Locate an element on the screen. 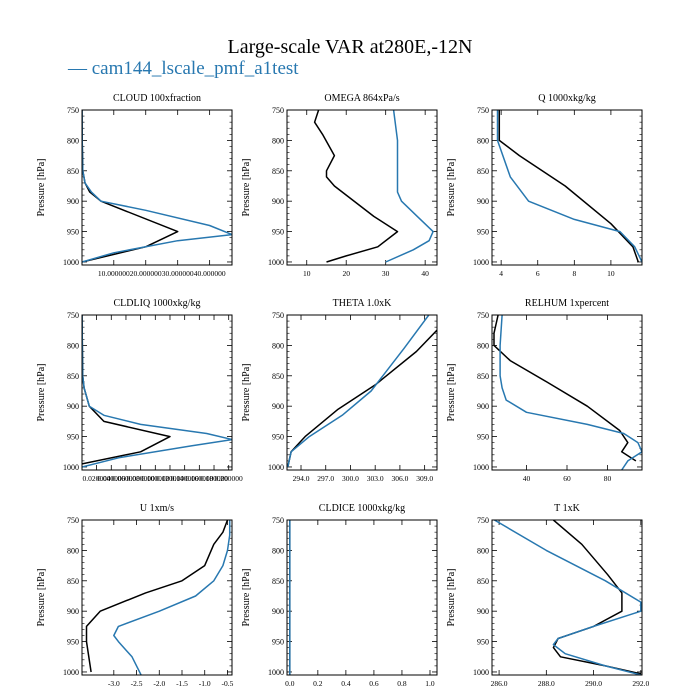  x-tick-label: 0.4 is located at coordinates (346, 683).